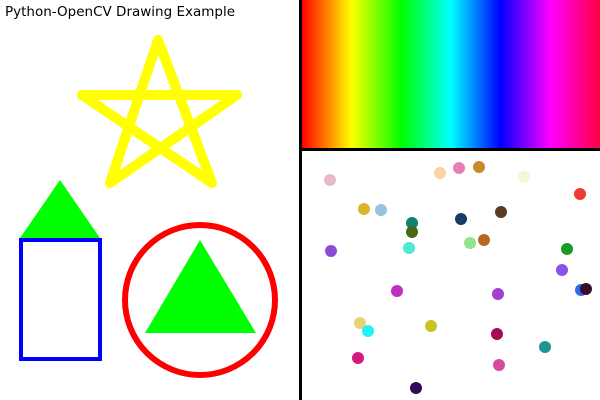  What do you see at coordinates (159, 111) in the screenshot?
I see `star-shape` at bounding box center [159, 111].